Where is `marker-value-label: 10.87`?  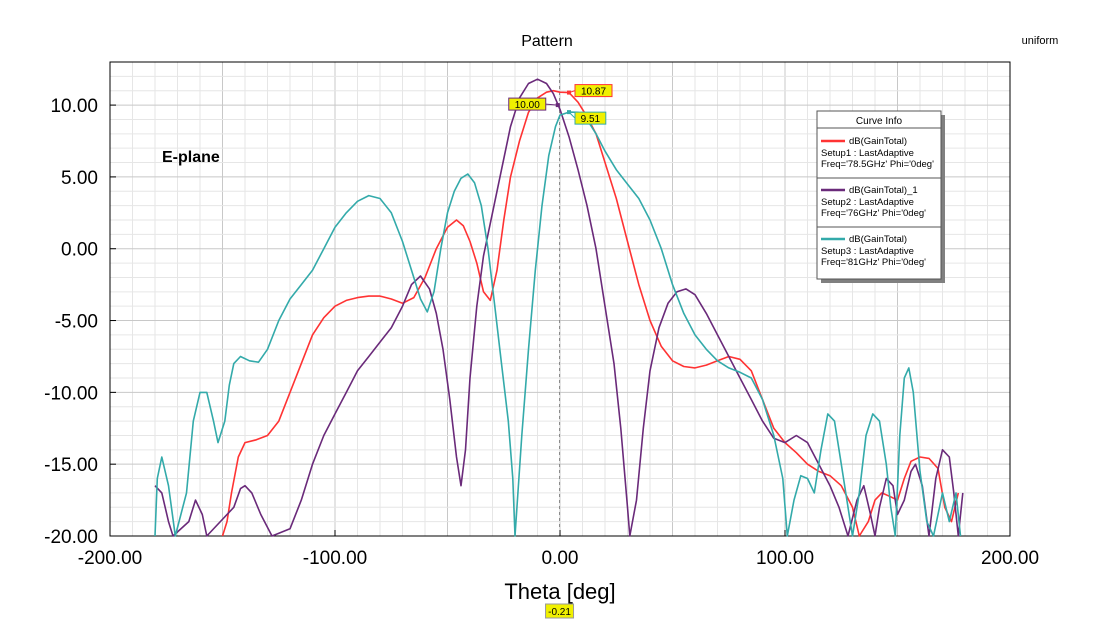 marker-value-label: 10.87 is located at coordinates (593, 92).